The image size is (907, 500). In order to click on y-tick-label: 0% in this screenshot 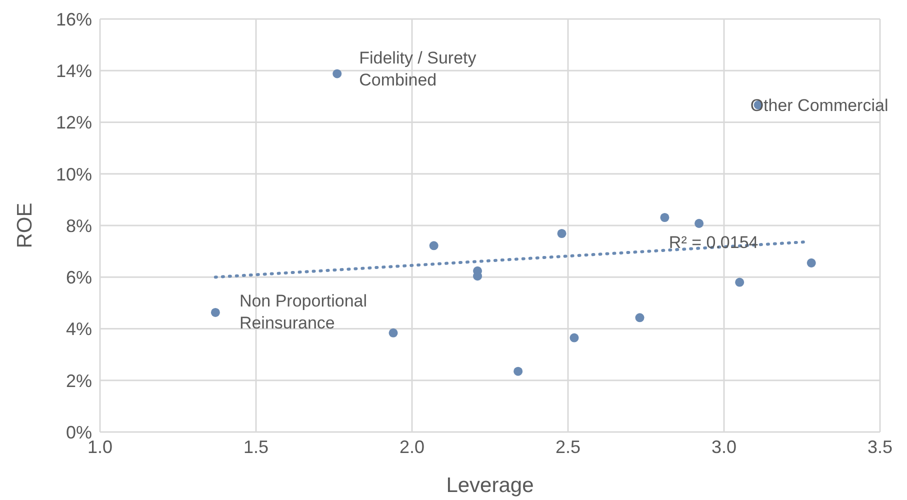, I will do `click(79, 432)`.